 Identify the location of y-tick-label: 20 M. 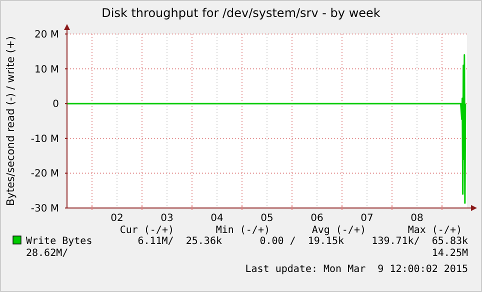
(46, 35).